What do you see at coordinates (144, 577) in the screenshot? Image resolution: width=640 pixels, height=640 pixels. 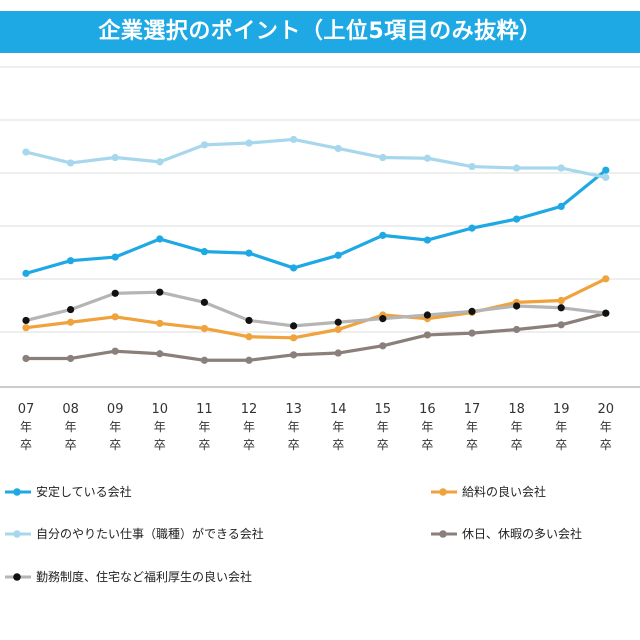 I see `legend-label: 勤務制度、住宅など福利厚生の良い会社` at bounding box center [144, 577].